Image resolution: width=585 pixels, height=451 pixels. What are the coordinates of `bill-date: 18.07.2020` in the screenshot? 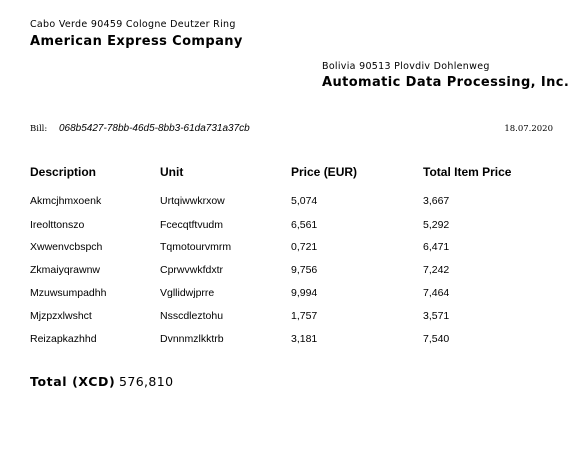 It's located at (528, 129).